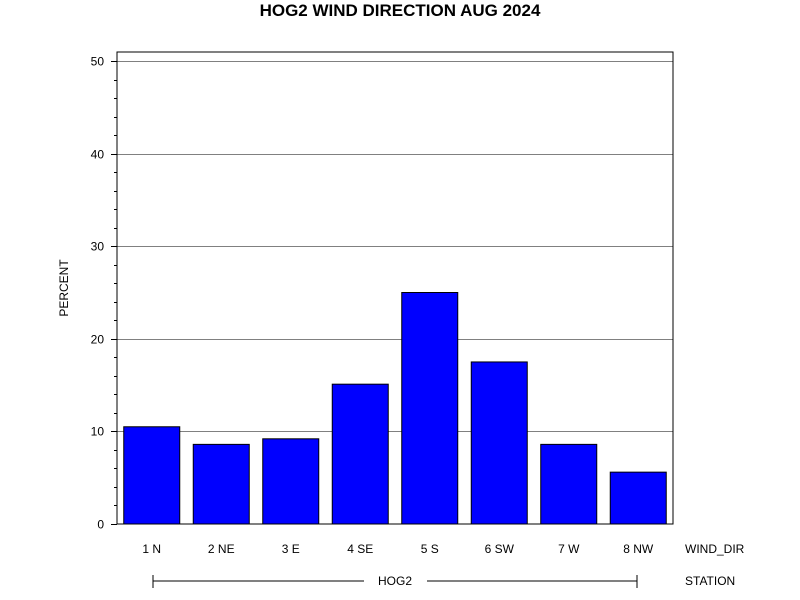  What do you see at coordinates (98, 155) in the screenshot?
I see `y-tick-label: 40` at bounding box center [98, 155].